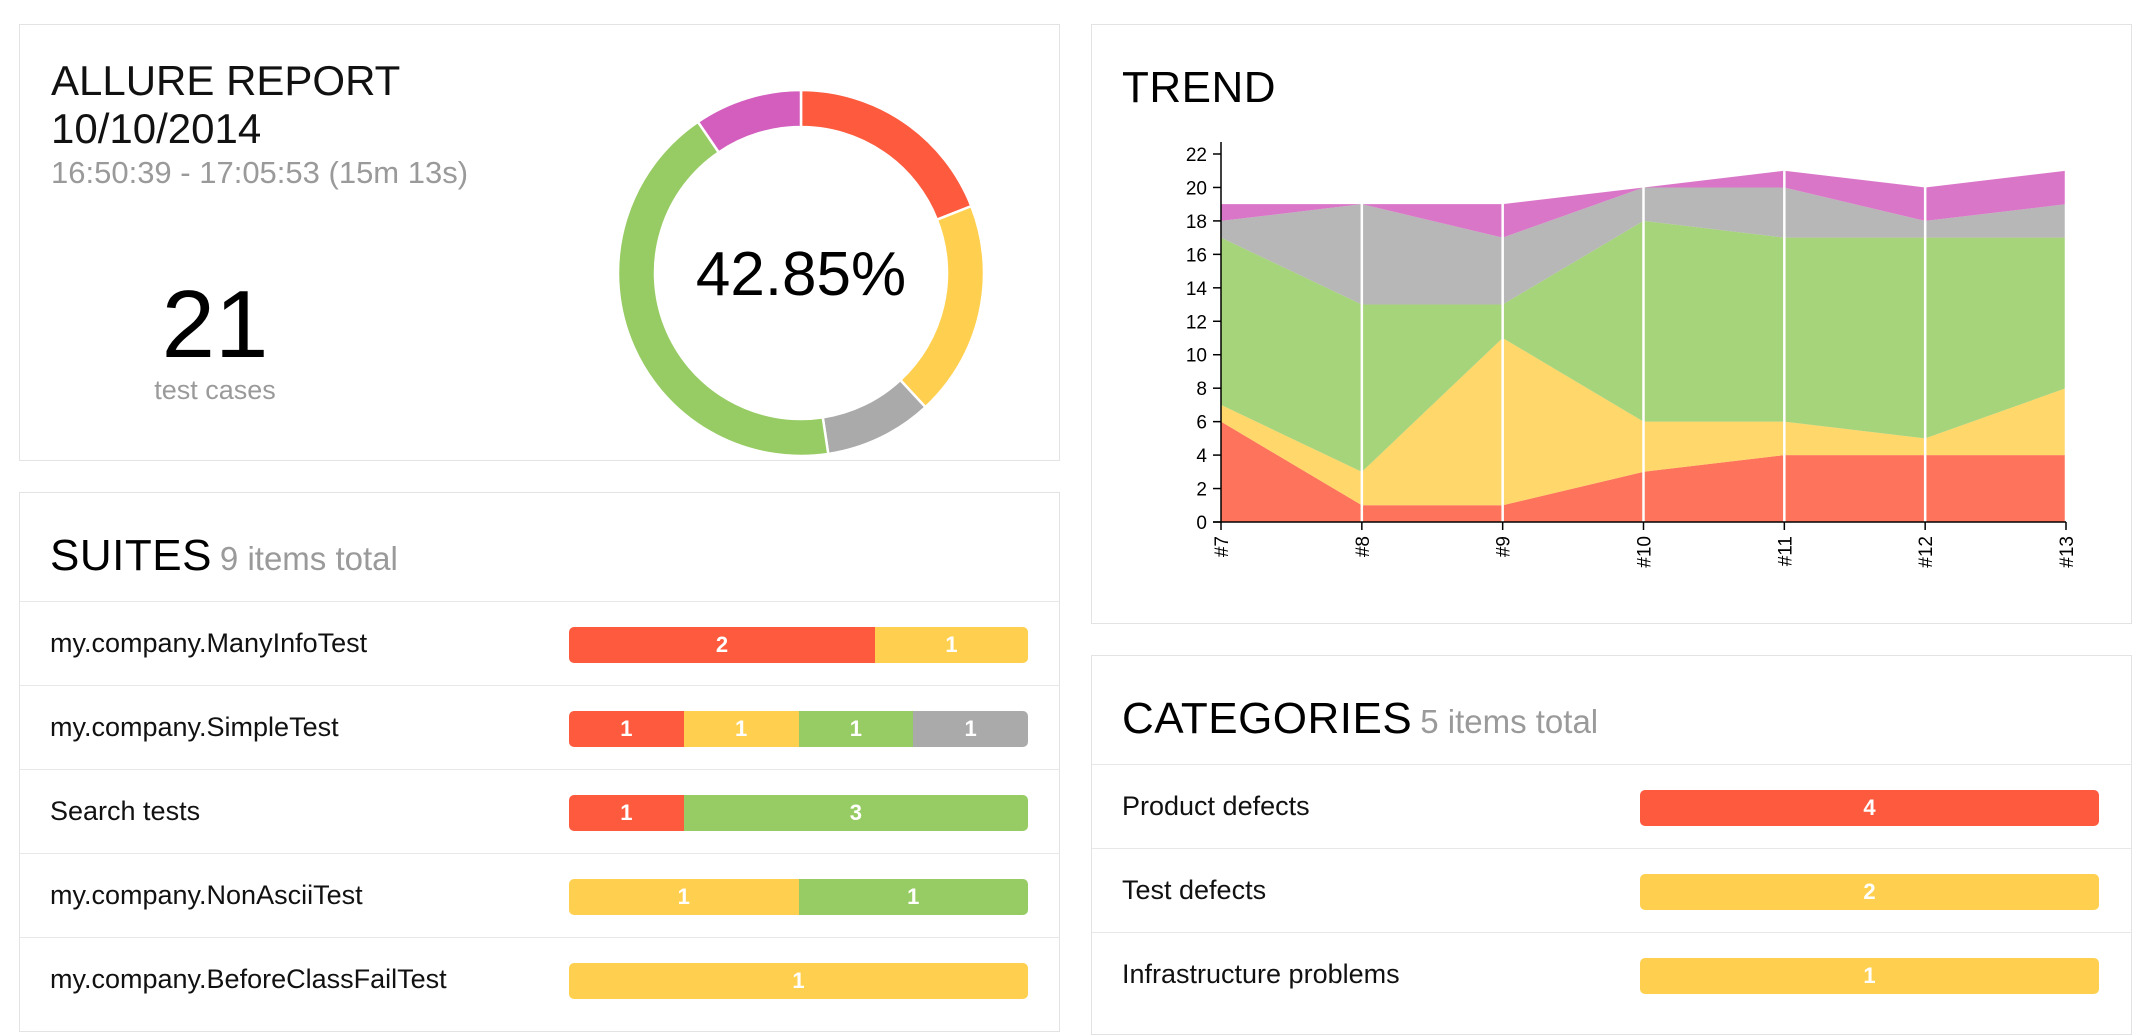  I want to click on bar-segment-skipped: 1, so click(970, 729).